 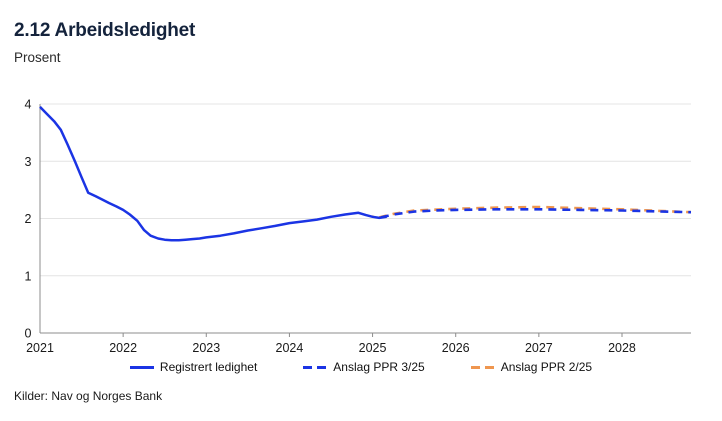 I want to click on svg-text: 2021, so click(x=40, y=348).